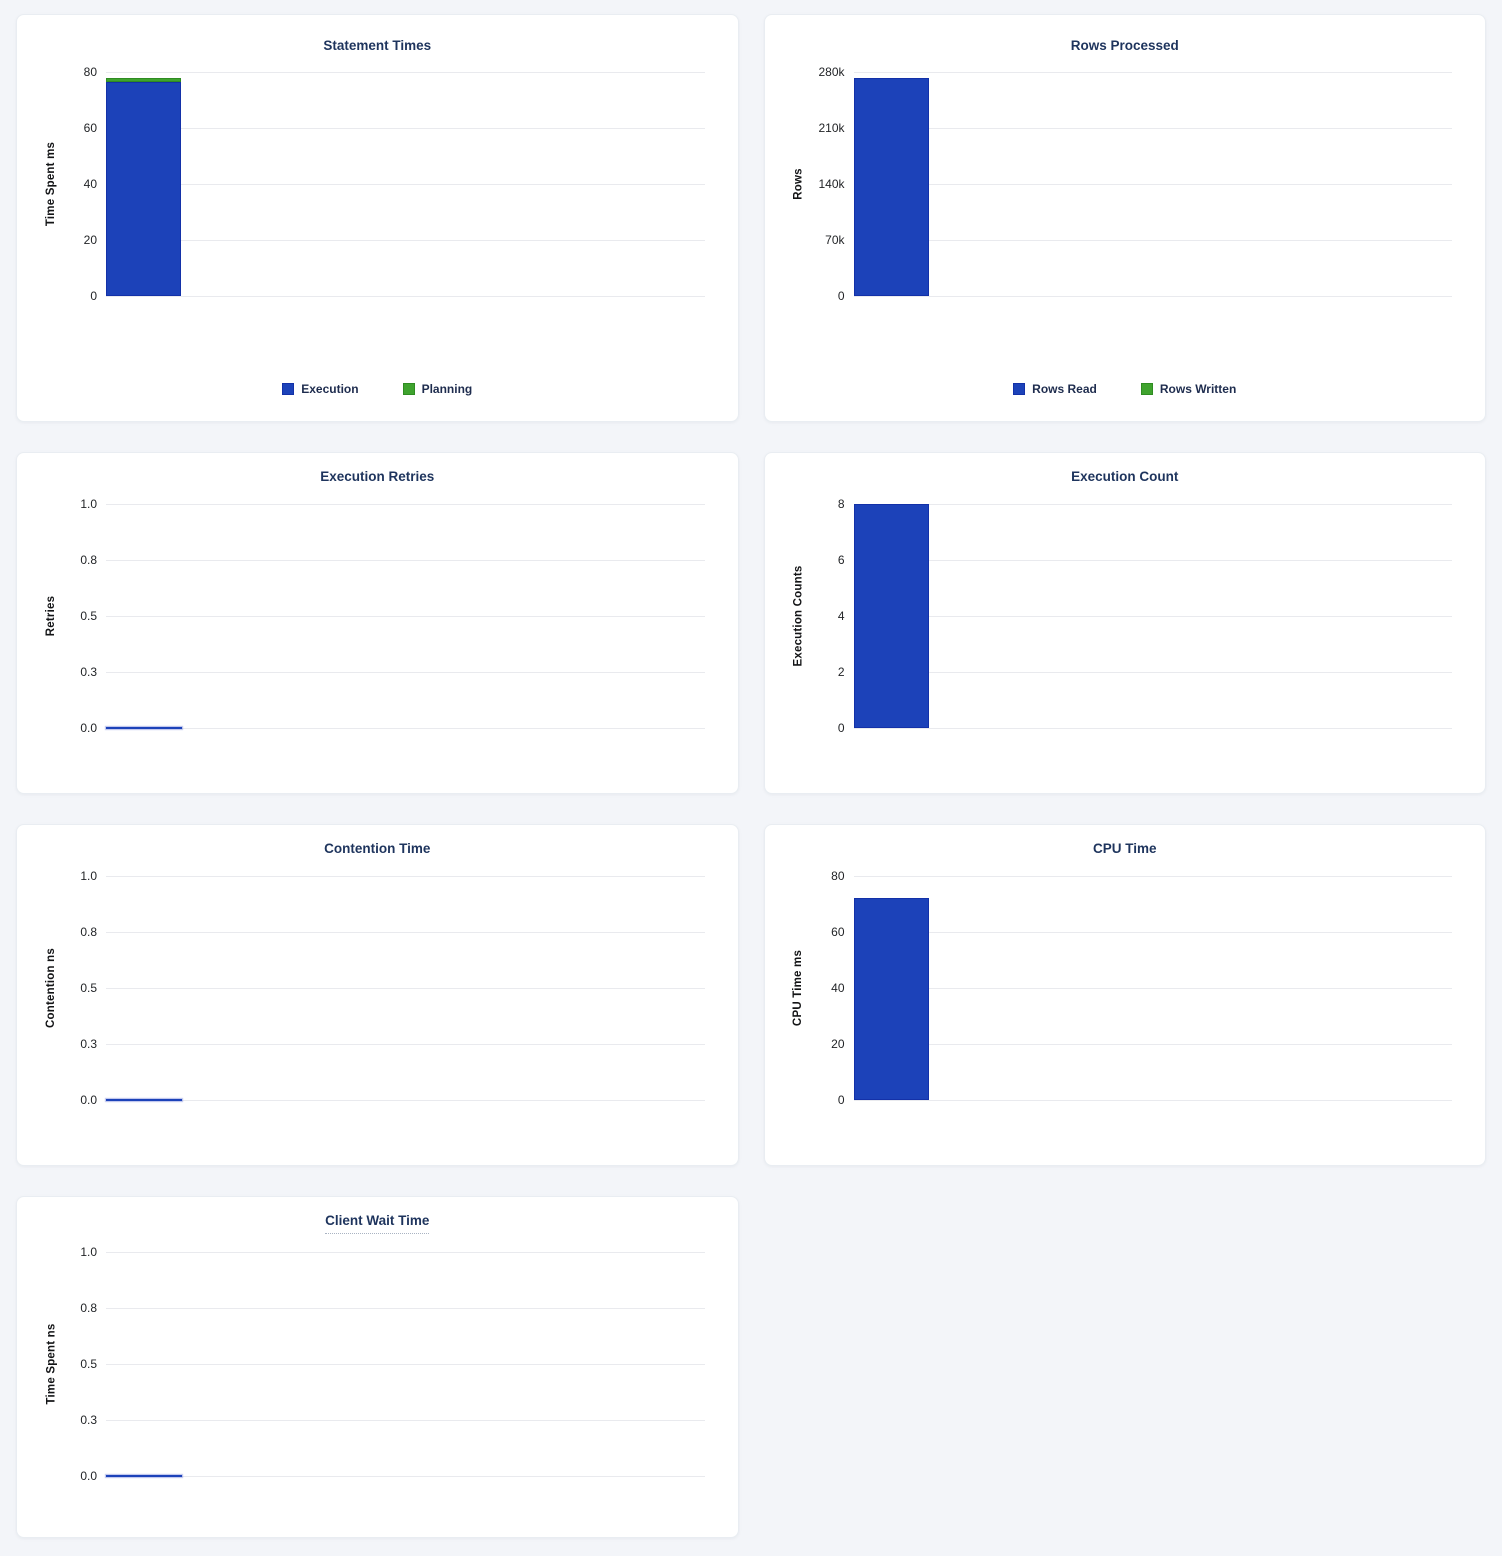  What do you see at coordinates (1125, 35) in the screenshot?
I see `chart-title: Rows Processed` at bounding box center [1125, 35].